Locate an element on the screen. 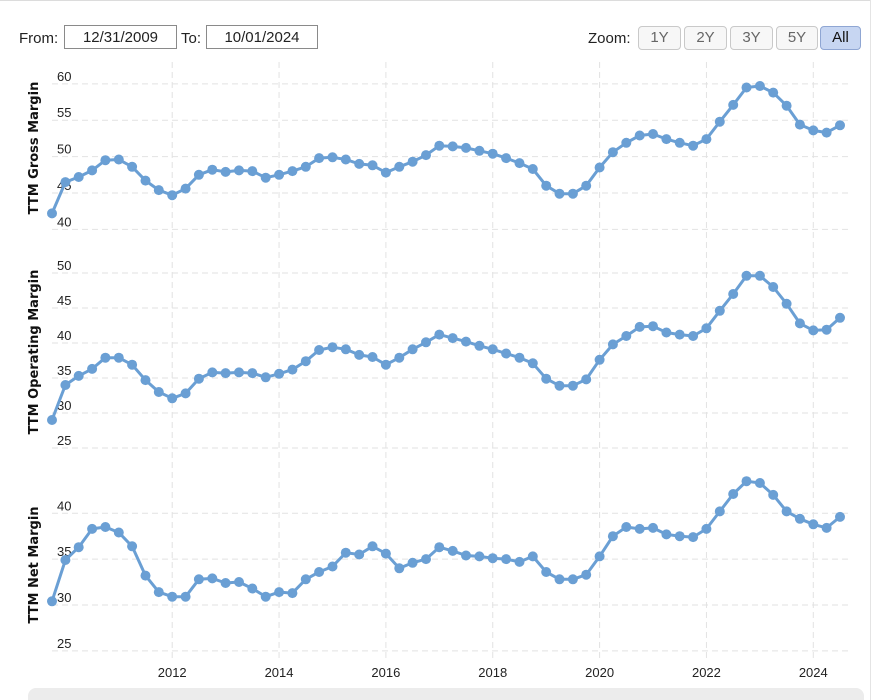  to-date-input: 10/01/2024 is located at coordinates (262, 37).